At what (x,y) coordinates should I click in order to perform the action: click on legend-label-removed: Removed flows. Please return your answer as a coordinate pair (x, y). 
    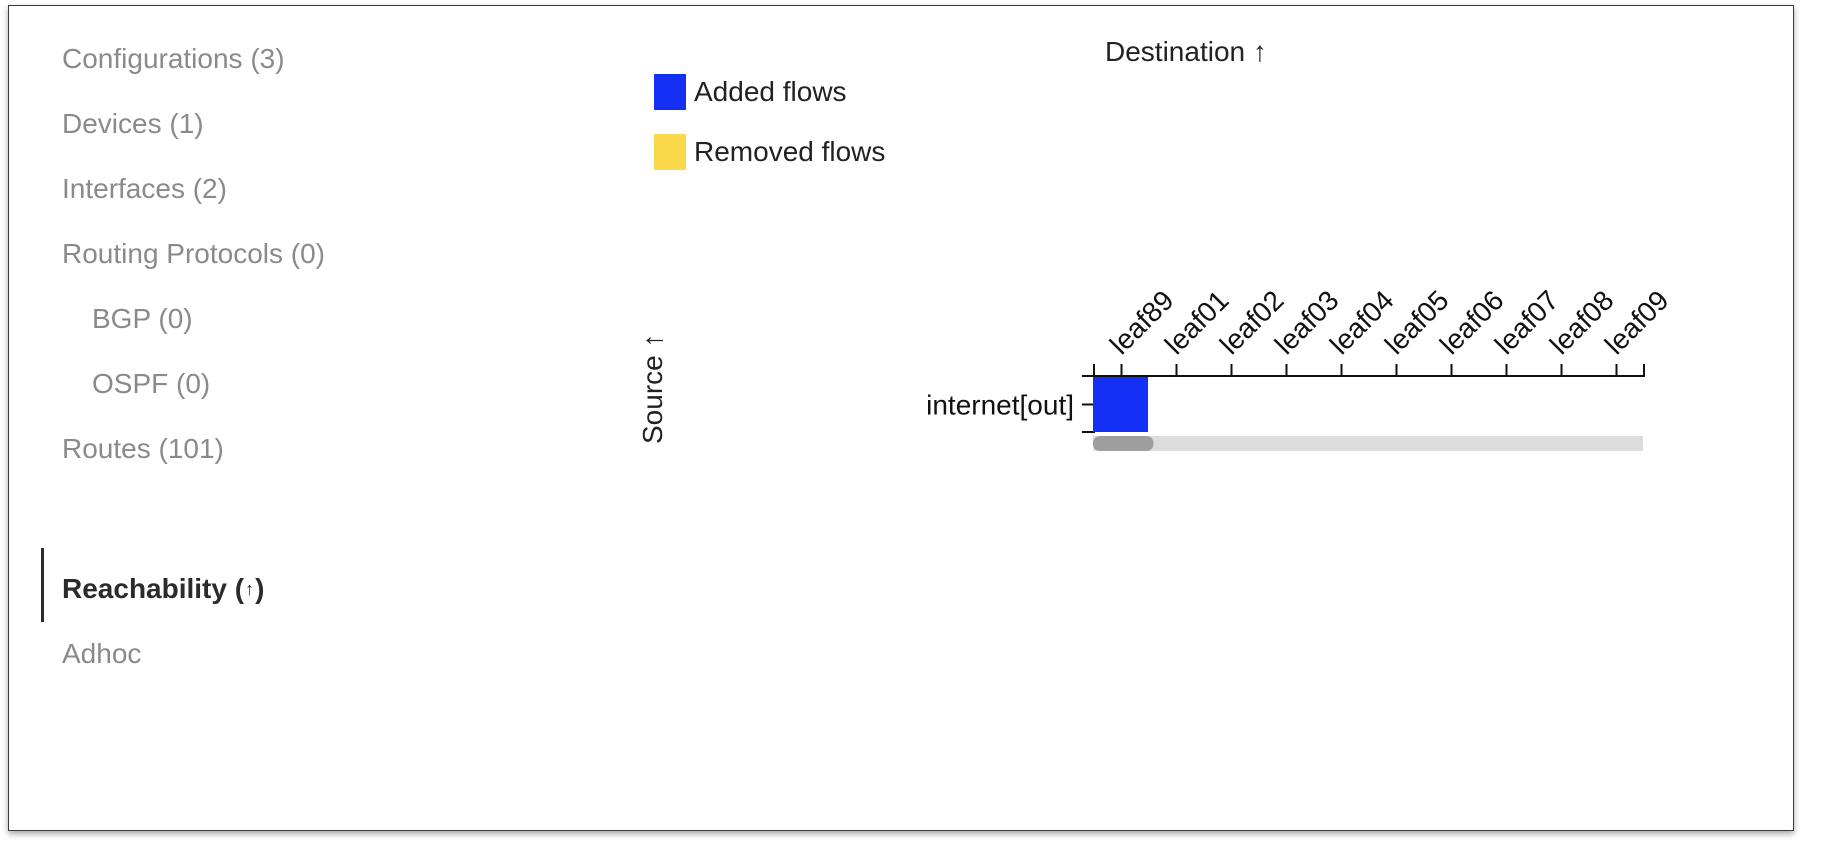
    Looking at the image, I should click on (790, 151).